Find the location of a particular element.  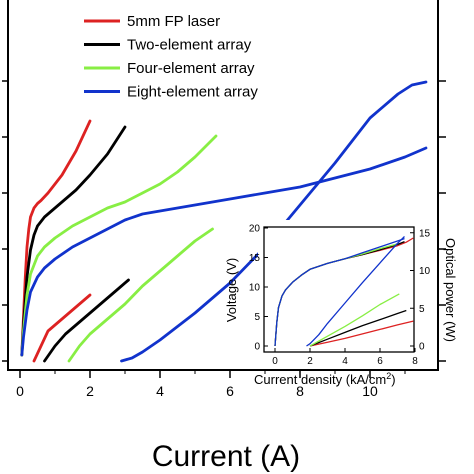

inset-x-tick-label: 0 is located at coordinates (275, 361).